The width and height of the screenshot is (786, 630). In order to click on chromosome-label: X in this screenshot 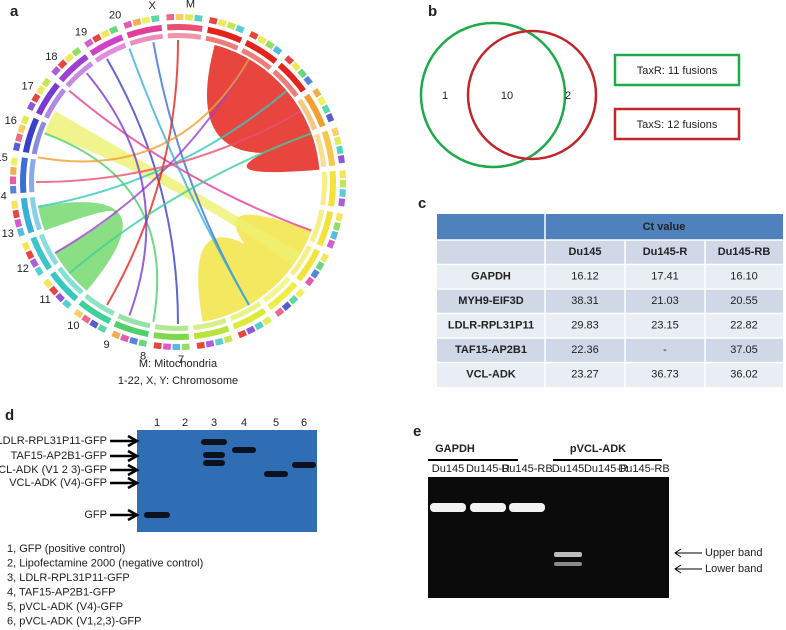, I will do `click(153, 6)`.